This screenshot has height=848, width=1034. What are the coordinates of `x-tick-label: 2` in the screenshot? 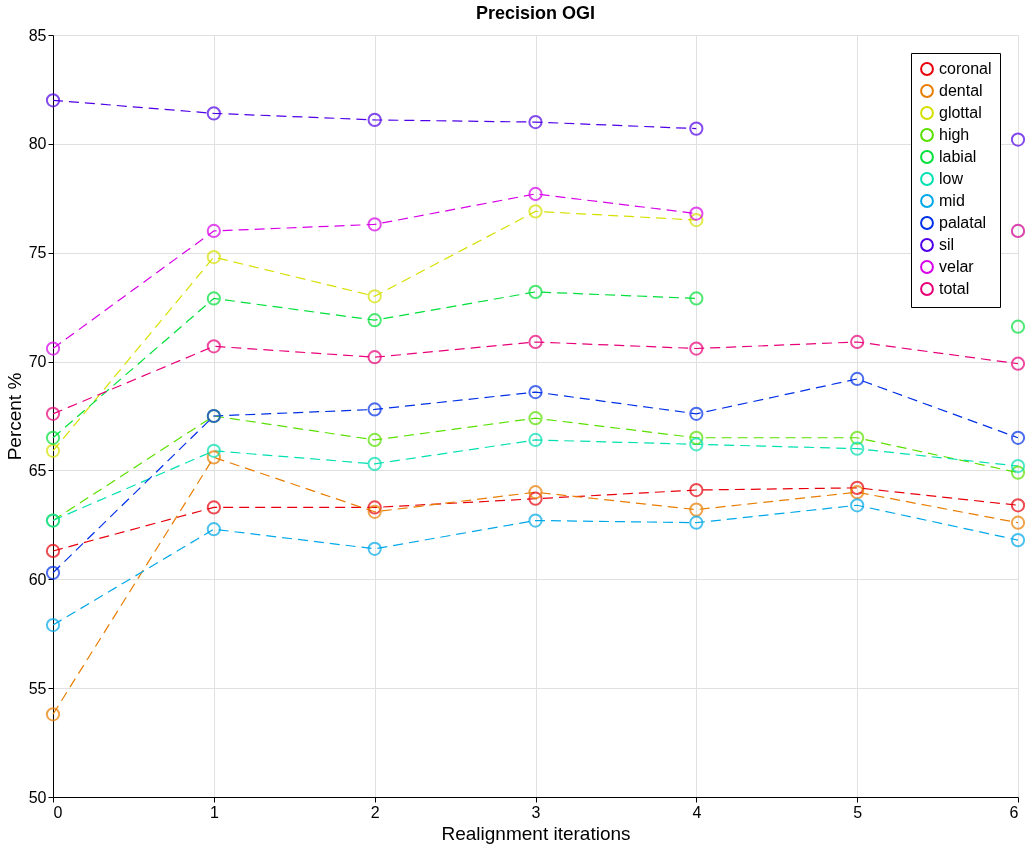 It's located at (375, 812).